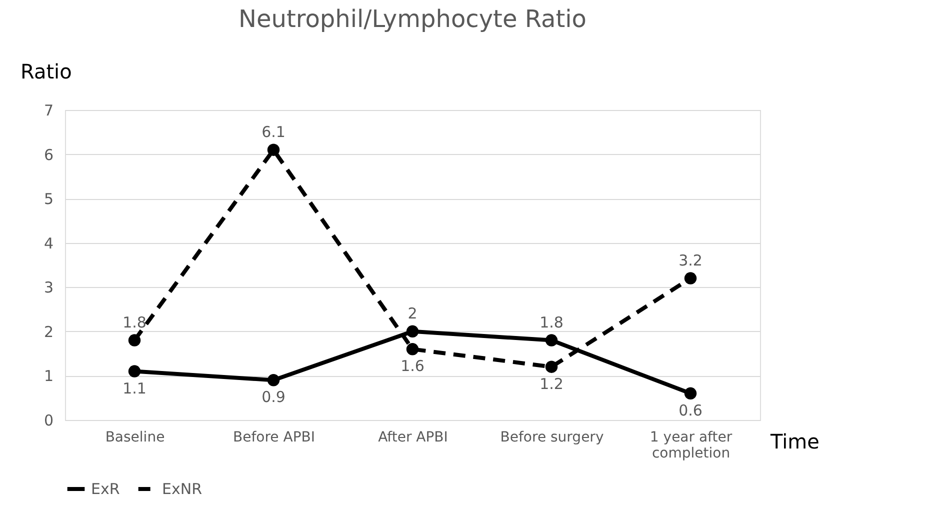 Image resolution: width=944 pixels, height=523 pixels. Describe the element at coordinates (46, 72) in the screenshot. I see `y-axis-title: Ratio` at that location.